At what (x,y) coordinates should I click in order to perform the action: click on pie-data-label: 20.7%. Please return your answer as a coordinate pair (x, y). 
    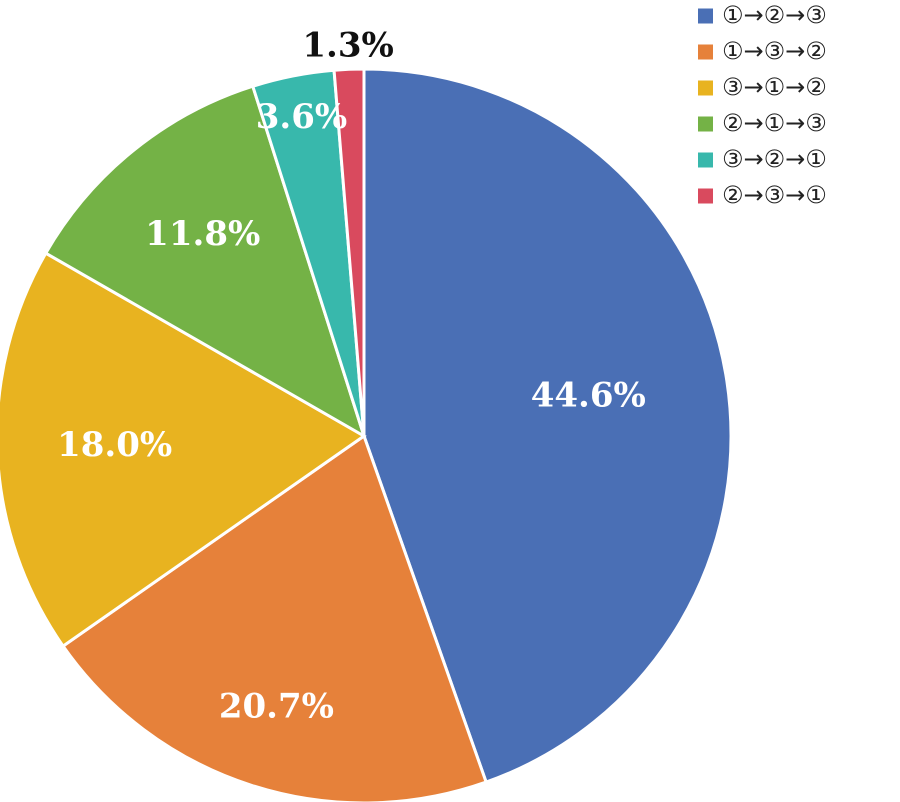
    Looking at the image, I should click on (276, 707).